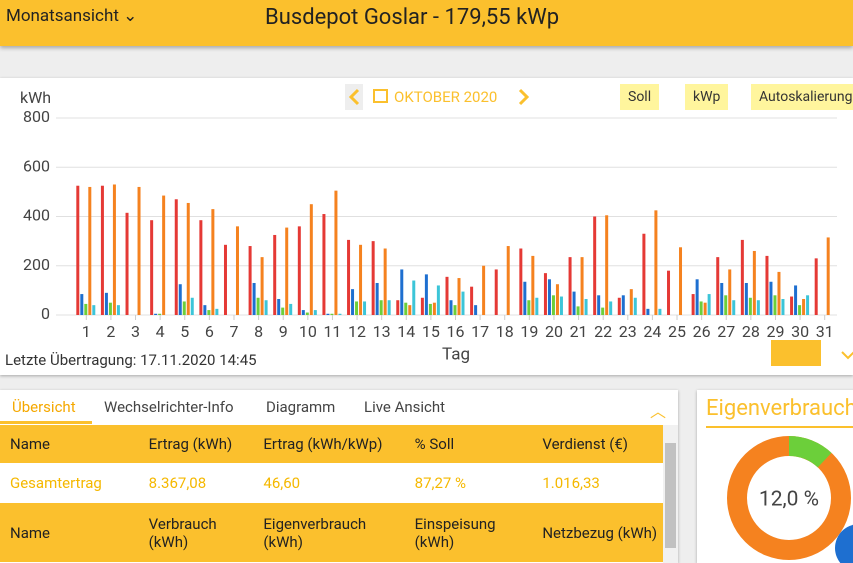 This screenshot has width=853, height=563. Describe the element at coordinates (579, 331) in the screenshot. I see `x-tick-label: 21` at that location.